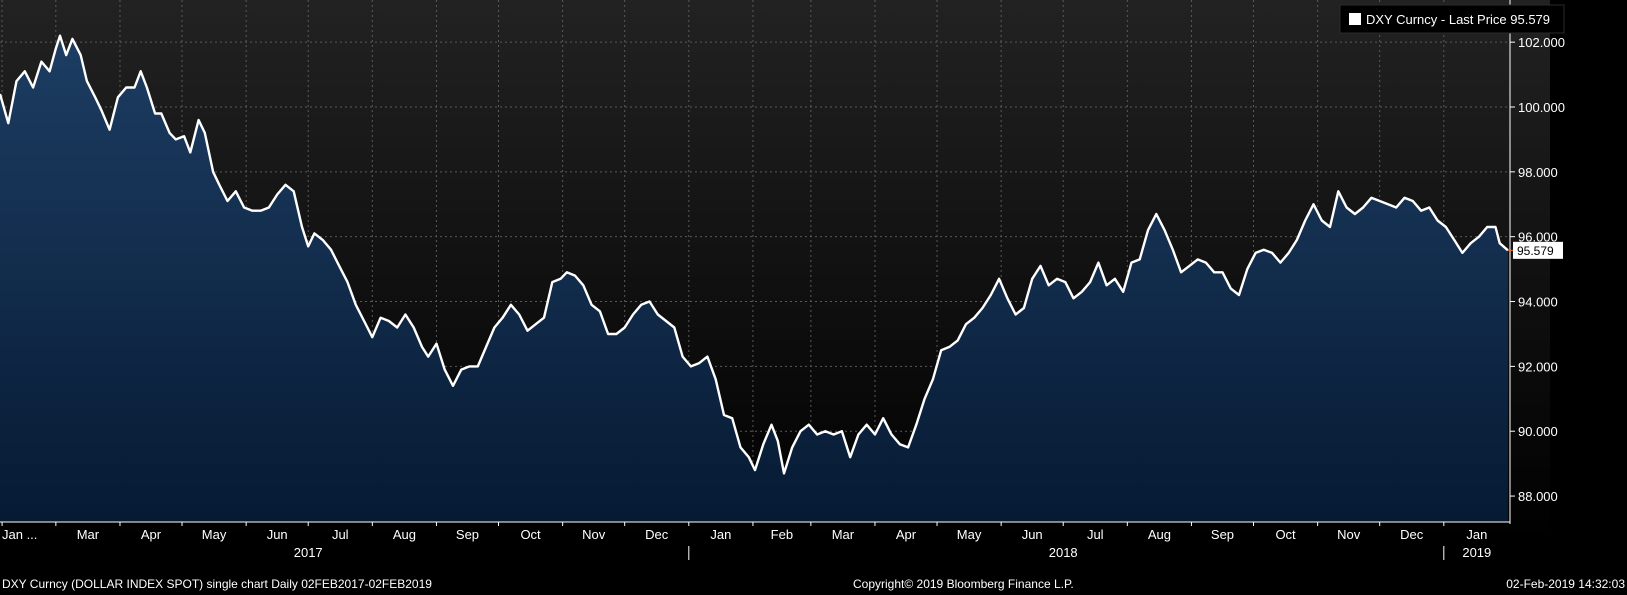 The width and height of the screenshot is (1627, 595). Describe the element at coordinates (963, 584) in the screenshot. I see `footer-copyright: Copyright© 2019 Bloomberg Finance L.P.` at that location.